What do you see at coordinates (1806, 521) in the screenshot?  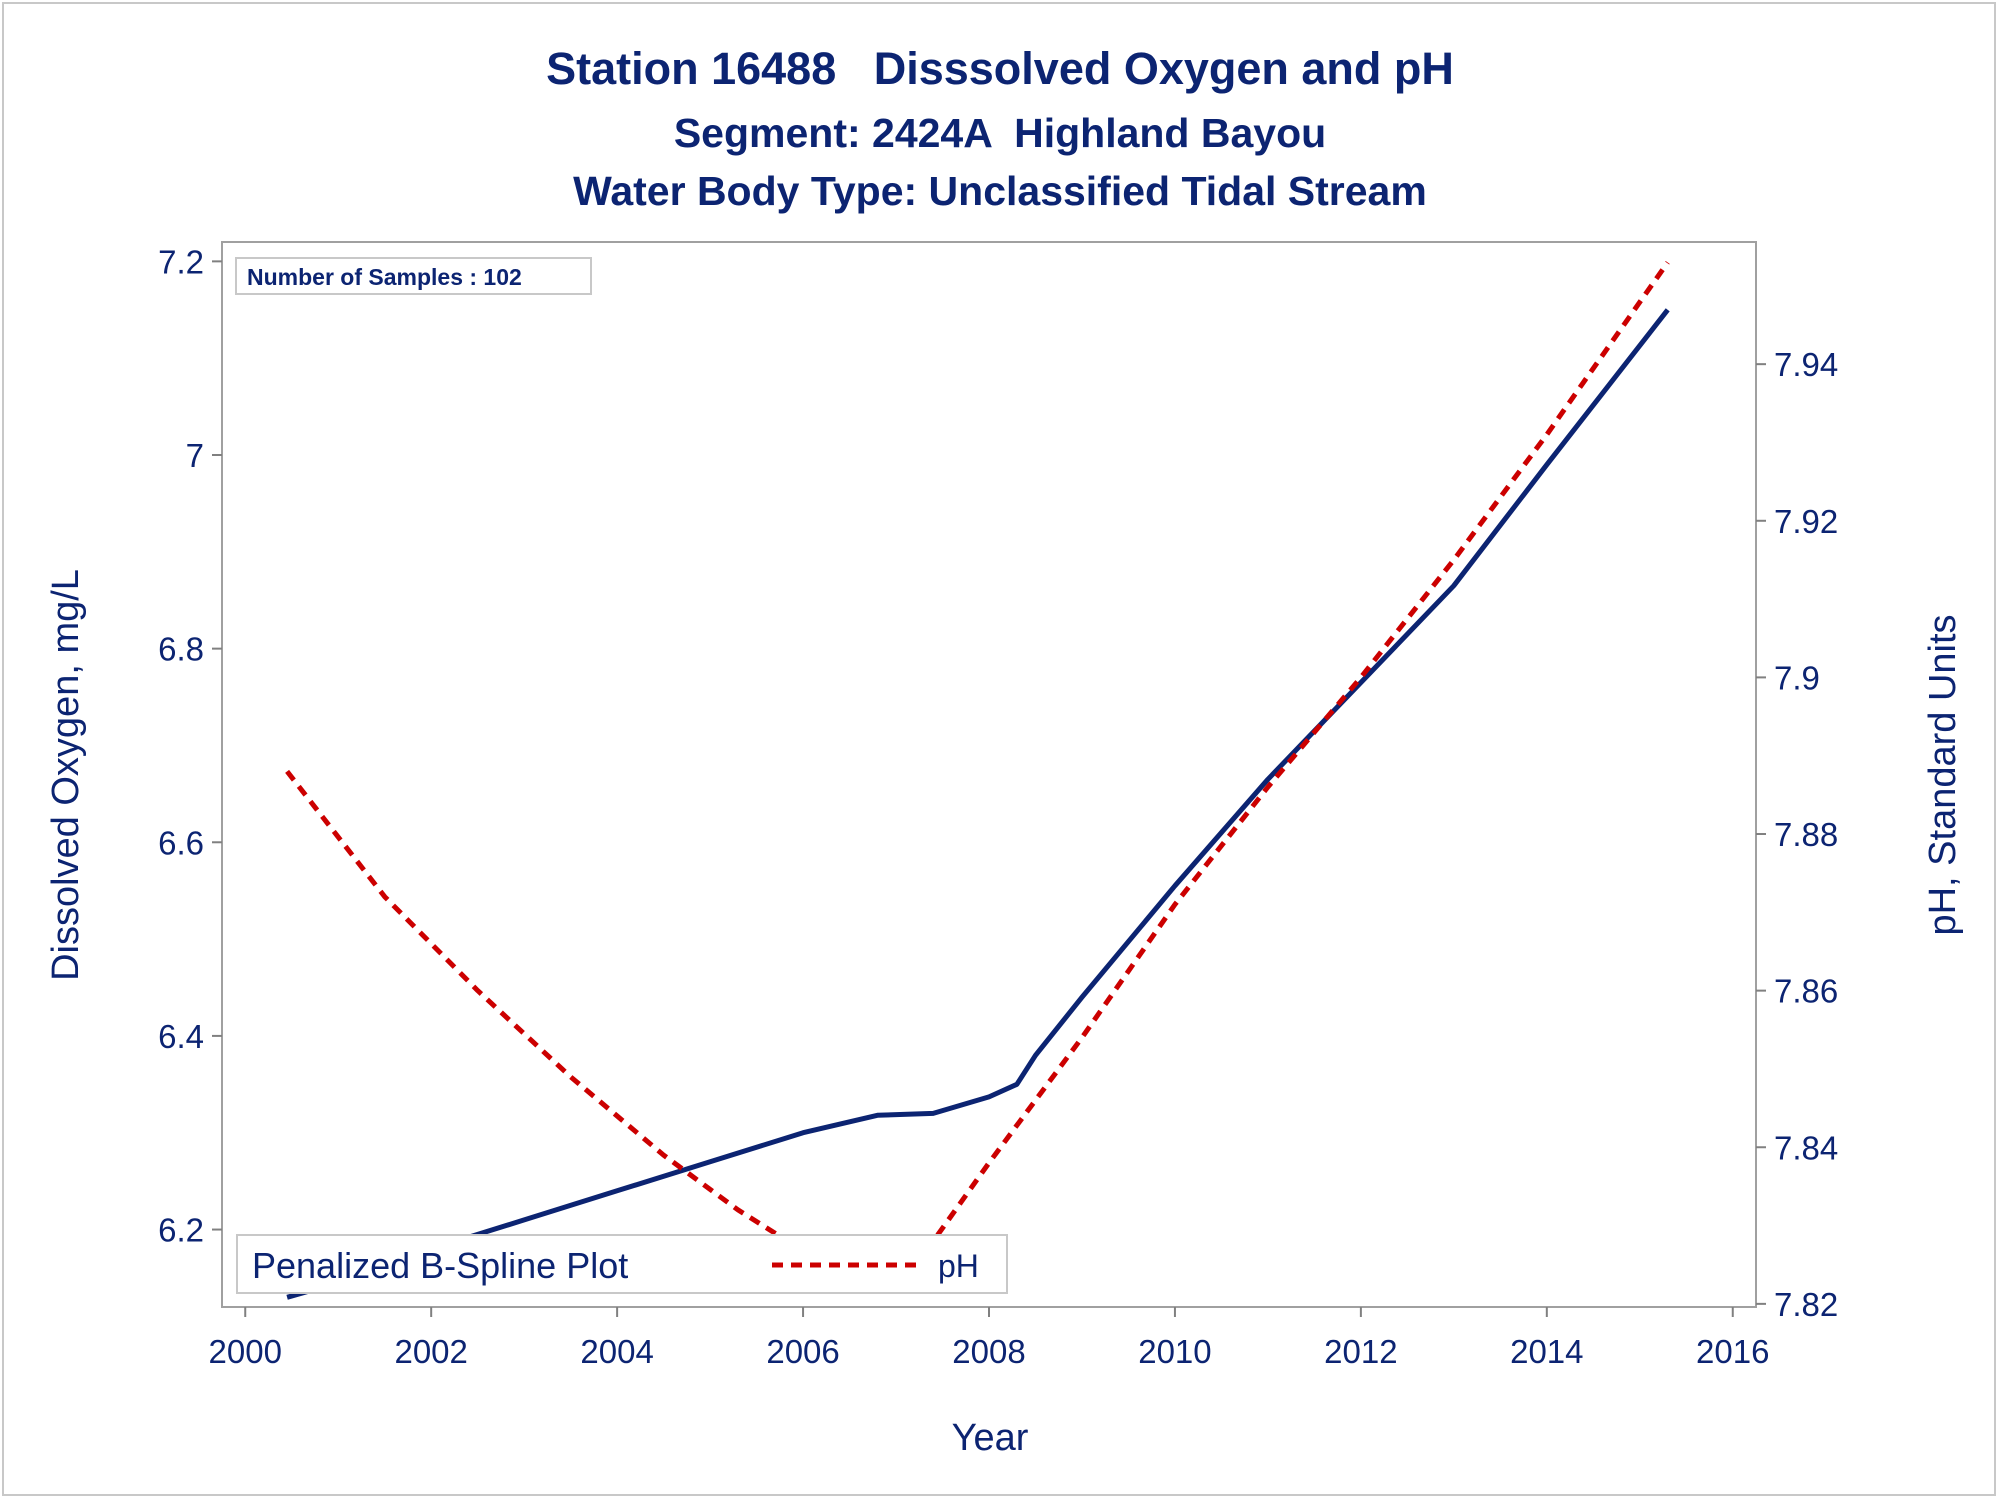 I see `y2-tick-label: 7.92` at bounding box center [1806, 521].